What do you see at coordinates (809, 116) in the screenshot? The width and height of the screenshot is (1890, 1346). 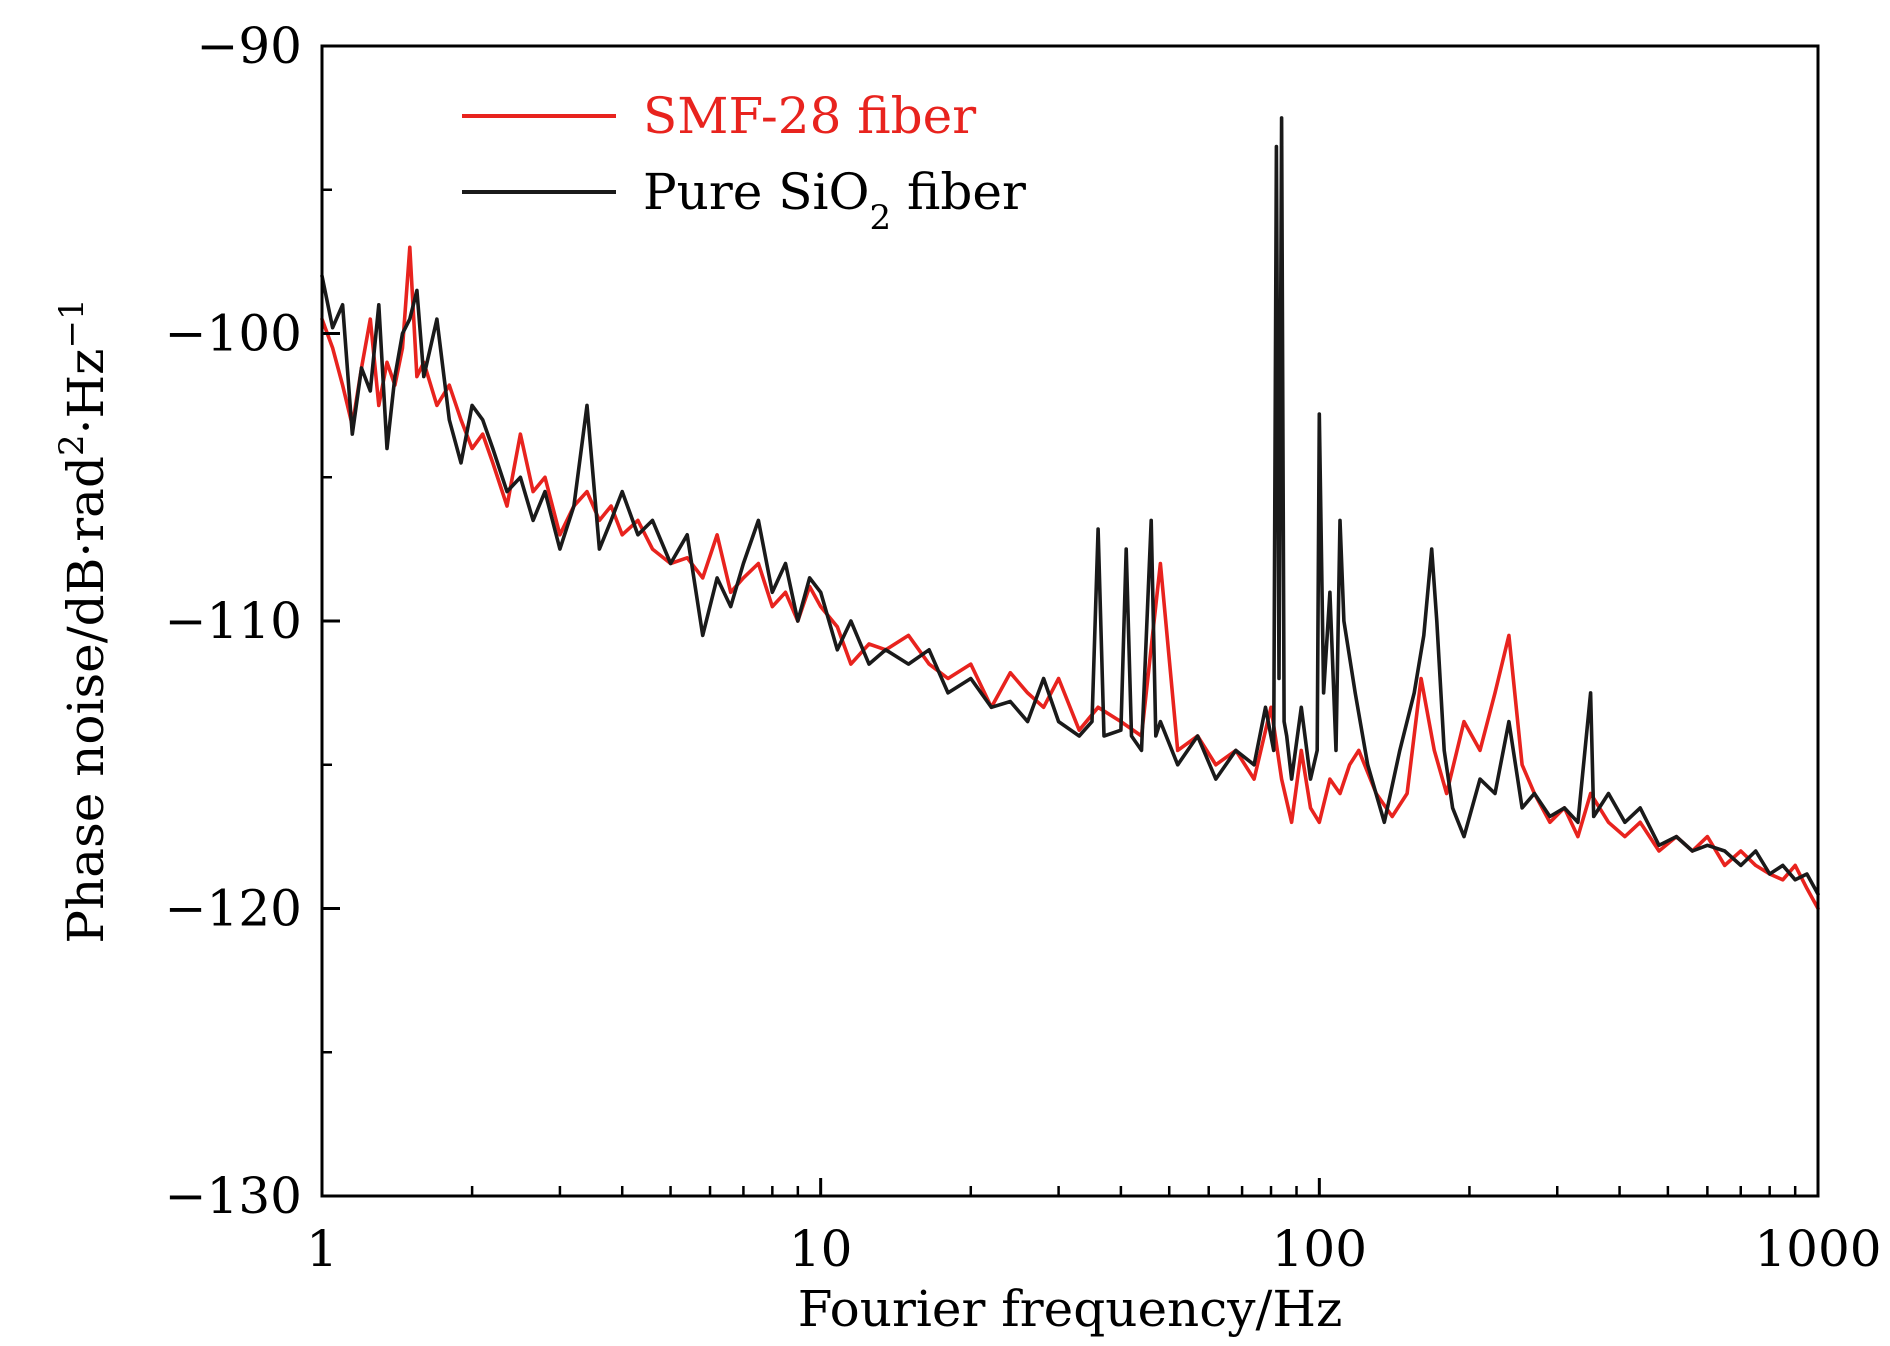 I see `legend-label: SMF-28 fiber` at bounding box center [809, 116].